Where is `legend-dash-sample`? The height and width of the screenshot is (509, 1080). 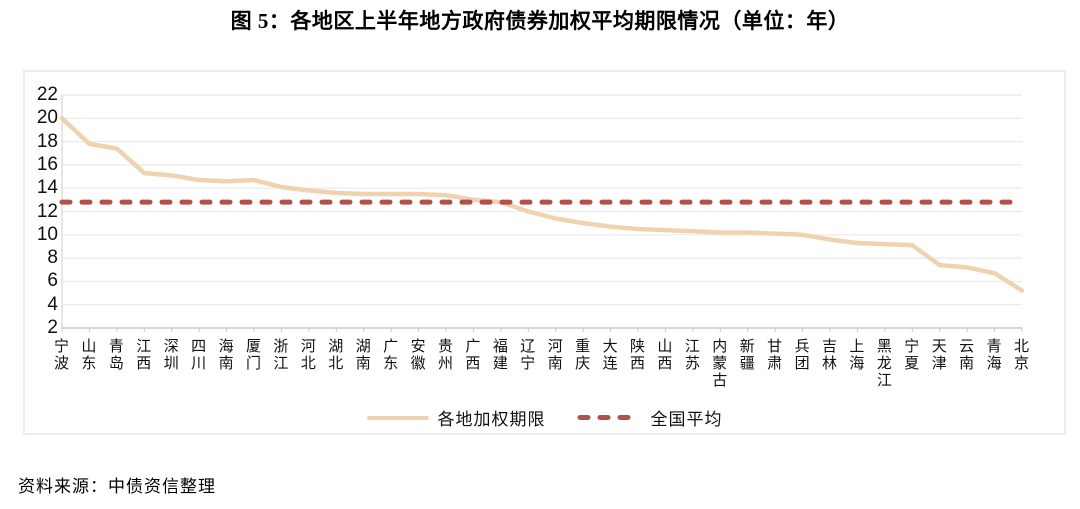
legend-dash-sample is located at coordinates (608, 417).